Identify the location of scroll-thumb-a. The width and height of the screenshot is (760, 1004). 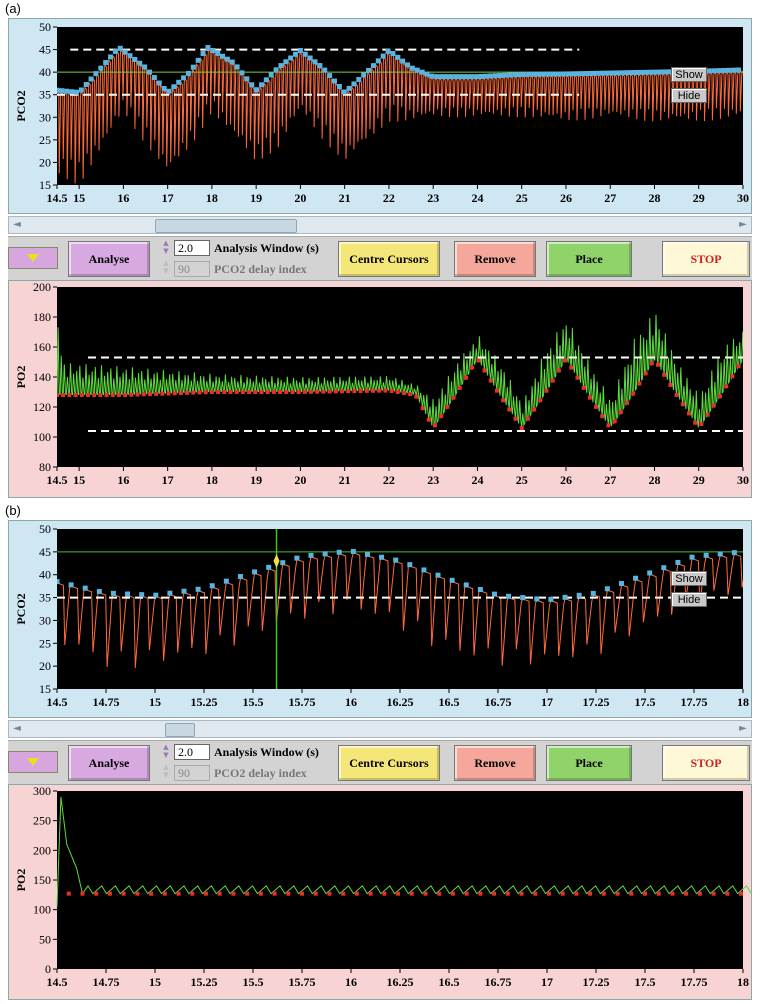
(226, 226).